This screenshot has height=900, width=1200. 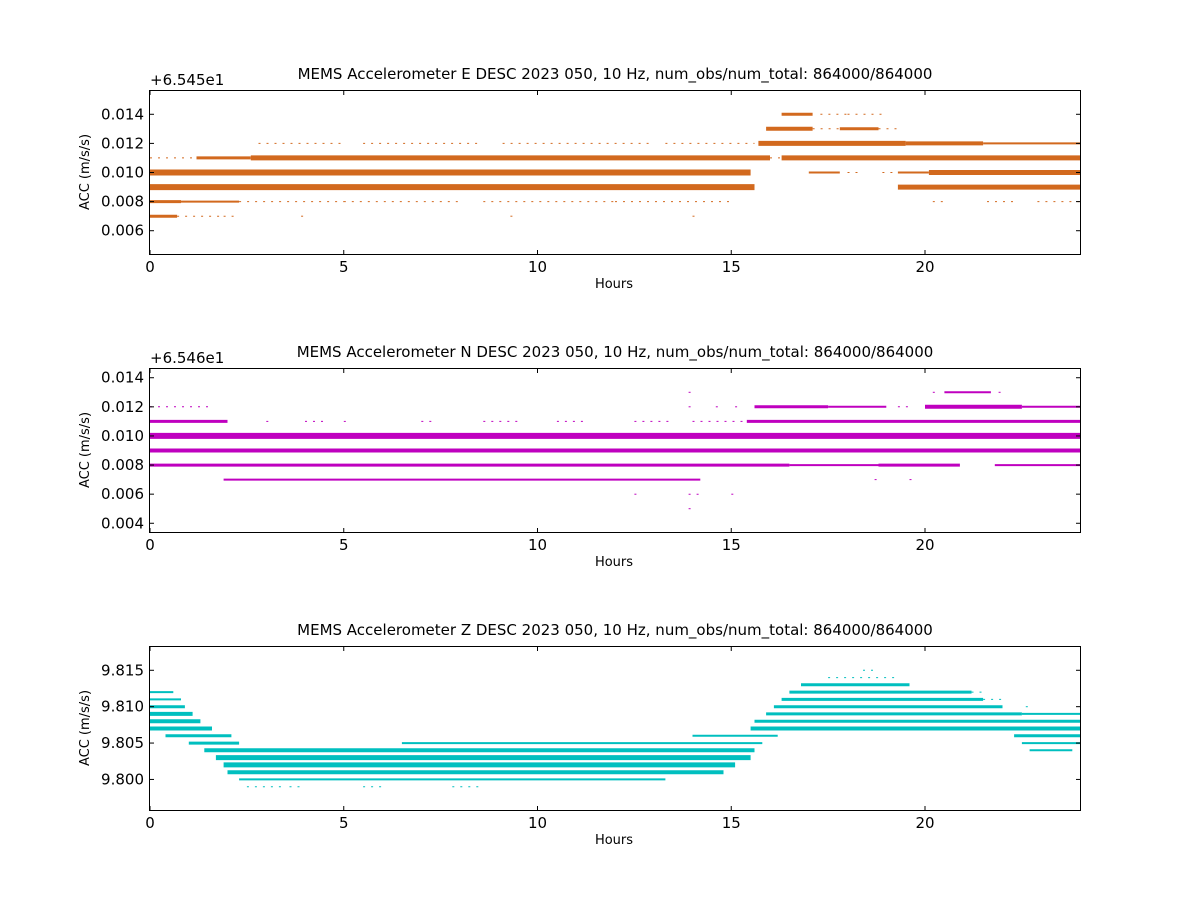 What do you see at coordinates (122, 707) in the screenshot?
I see `y-tick-label: 9.810` at bounding box center [122, 707].